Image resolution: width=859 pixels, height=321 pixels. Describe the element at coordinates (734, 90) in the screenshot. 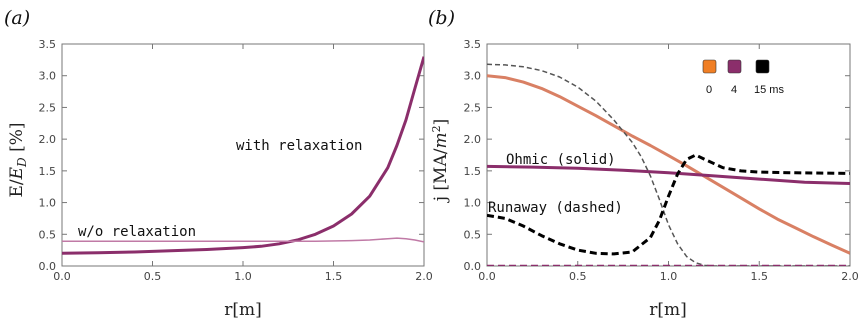

I see `legend-label-1: 4` at that location.